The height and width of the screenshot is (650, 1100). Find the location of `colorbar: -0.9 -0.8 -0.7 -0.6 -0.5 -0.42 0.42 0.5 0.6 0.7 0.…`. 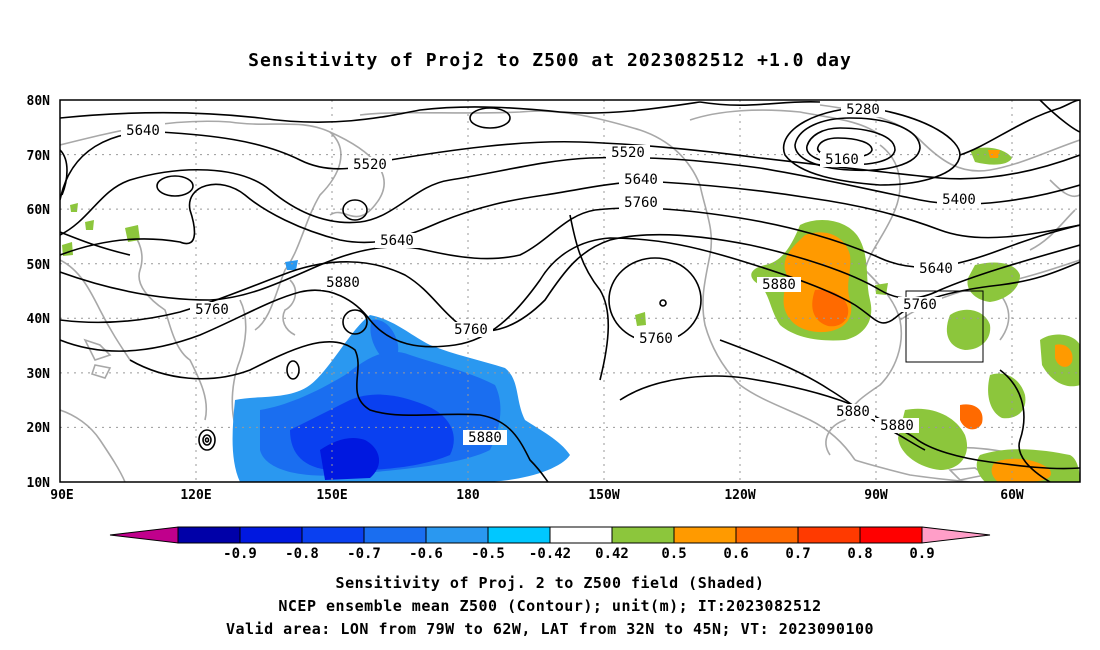

colorbar: -0.9 -0.8 -0.7 -0.6 -0.5 -0.42 0.42 0.5 0.6 0.7 0.… is located at coordinates (550, 543).